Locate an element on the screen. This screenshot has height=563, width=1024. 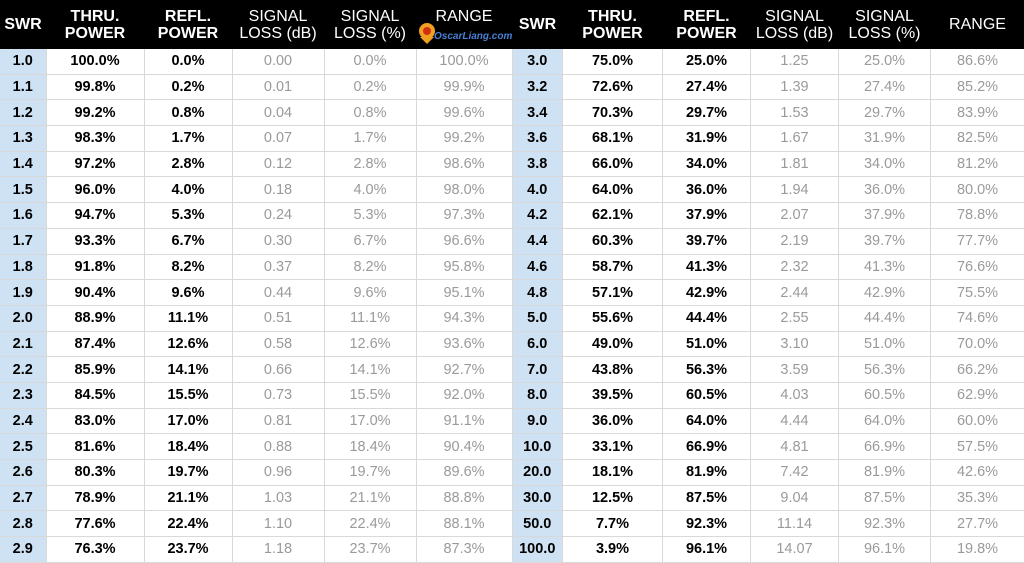
range-cell: 77.7% is located at coordinates (977, 241).